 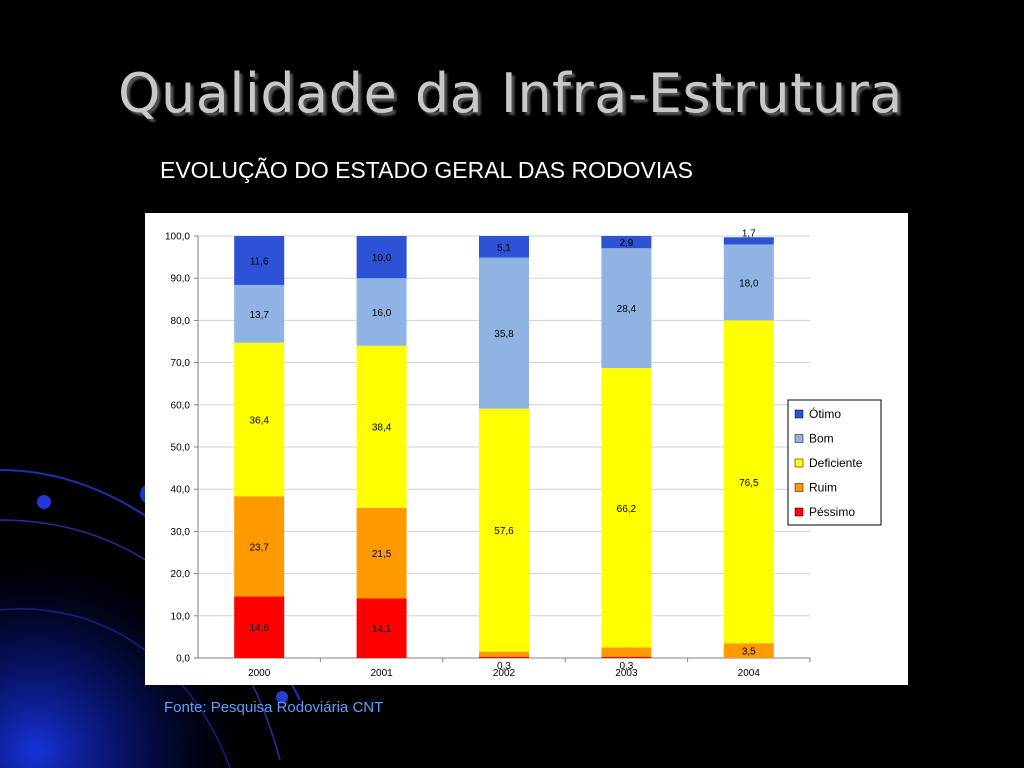 I want to click on legend-swatch-otimo, so click(x=799, y=414).